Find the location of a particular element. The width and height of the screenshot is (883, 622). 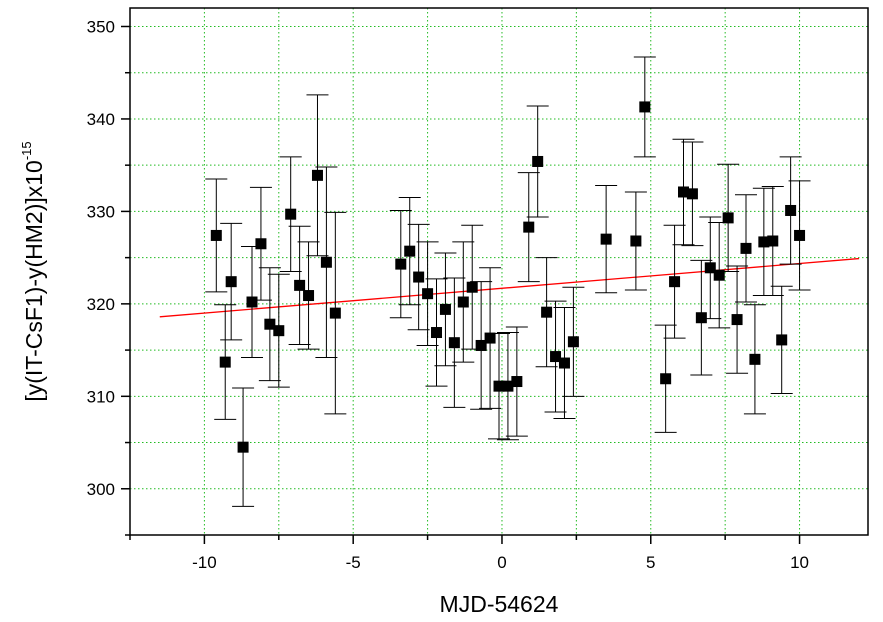

x-axis-title: MJD-54624 is located at coordinates (499, 604).